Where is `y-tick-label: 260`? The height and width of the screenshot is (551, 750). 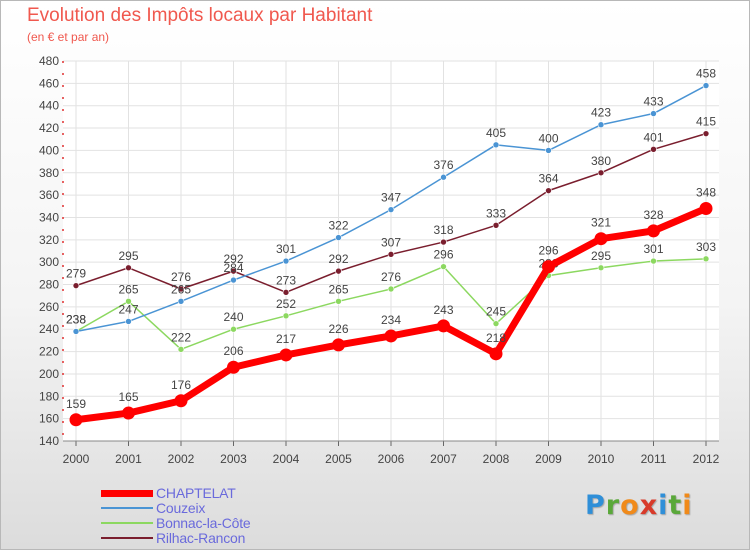 y-tick-label: 260 is located at coordinates (49, 307).